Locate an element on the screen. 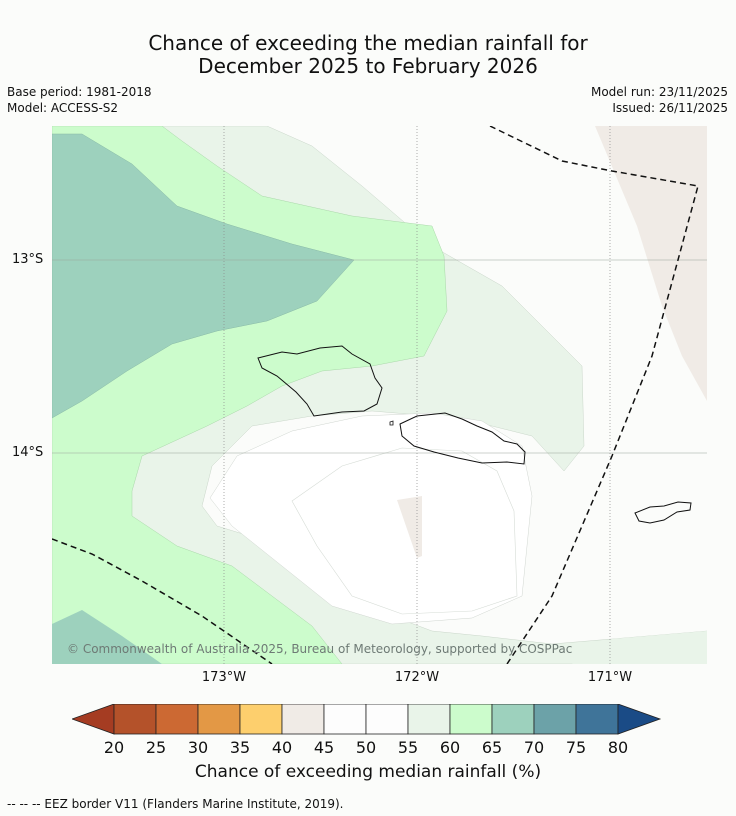 The image size is (736, 816). zone-50-55-core is located at coordinates (371, 518).